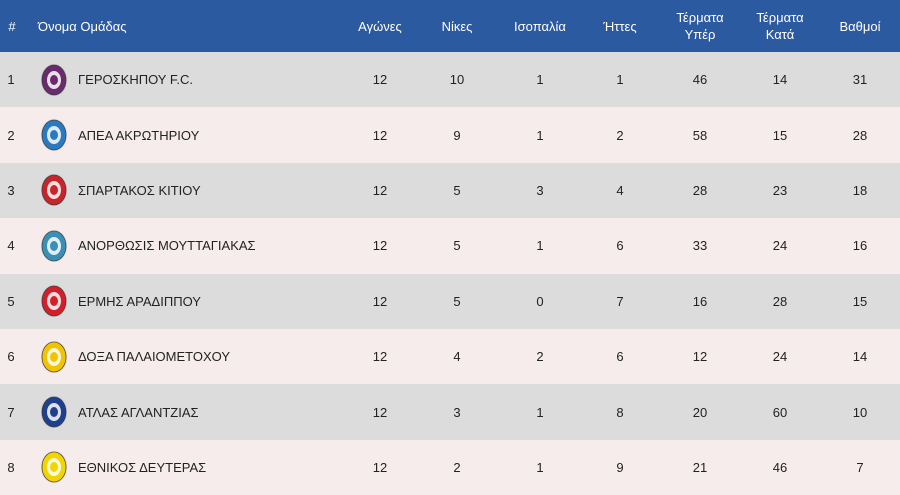 This screenshot has height=495, width=900. What do you see at coordinates (457, 412) in the screenshot?
I see `wins-cell: 3` at bounding box center [457, 412].